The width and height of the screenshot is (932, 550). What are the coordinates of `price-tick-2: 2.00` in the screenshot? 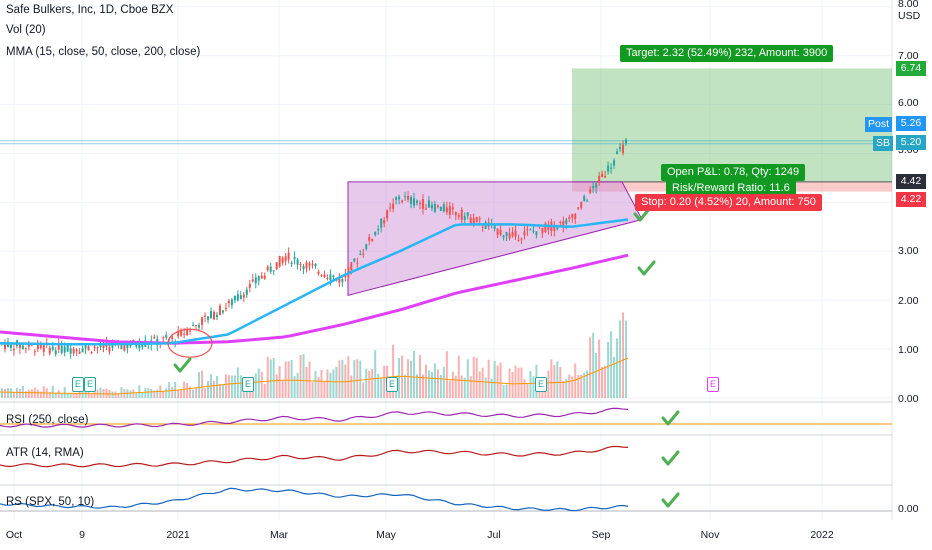 It's located at (908, 301).